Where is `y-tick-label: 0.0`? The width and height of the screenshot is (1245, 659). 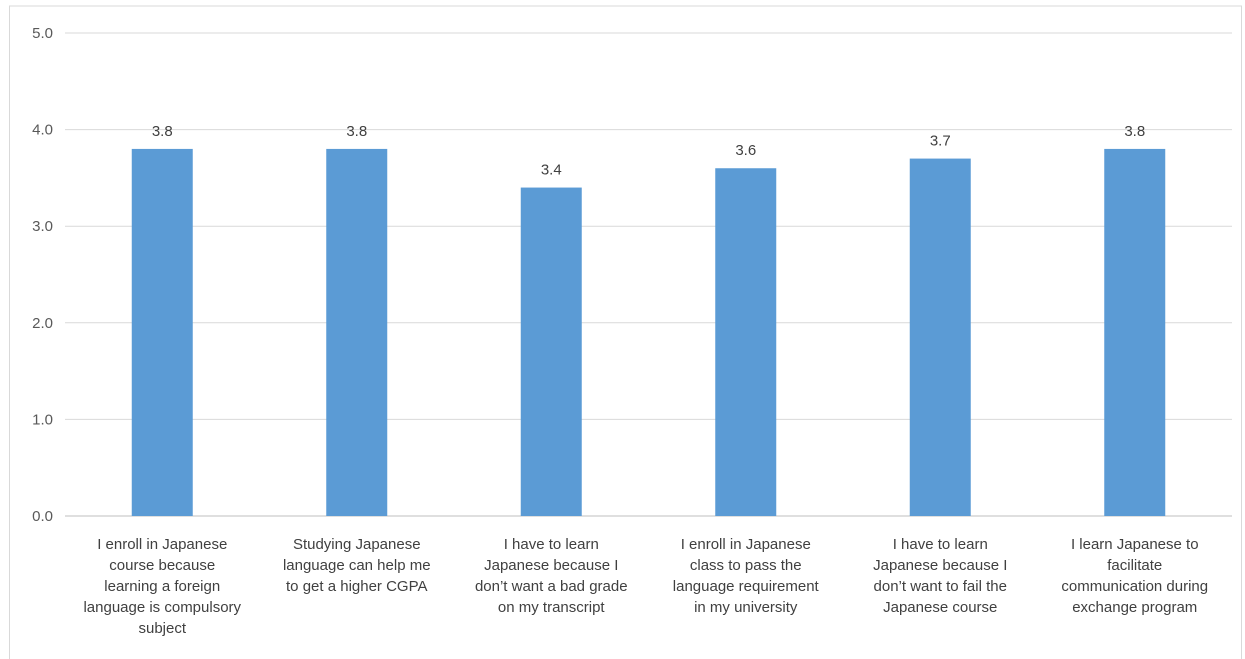
y-tick-label: 0.0 is located at coordinates (42, 516).